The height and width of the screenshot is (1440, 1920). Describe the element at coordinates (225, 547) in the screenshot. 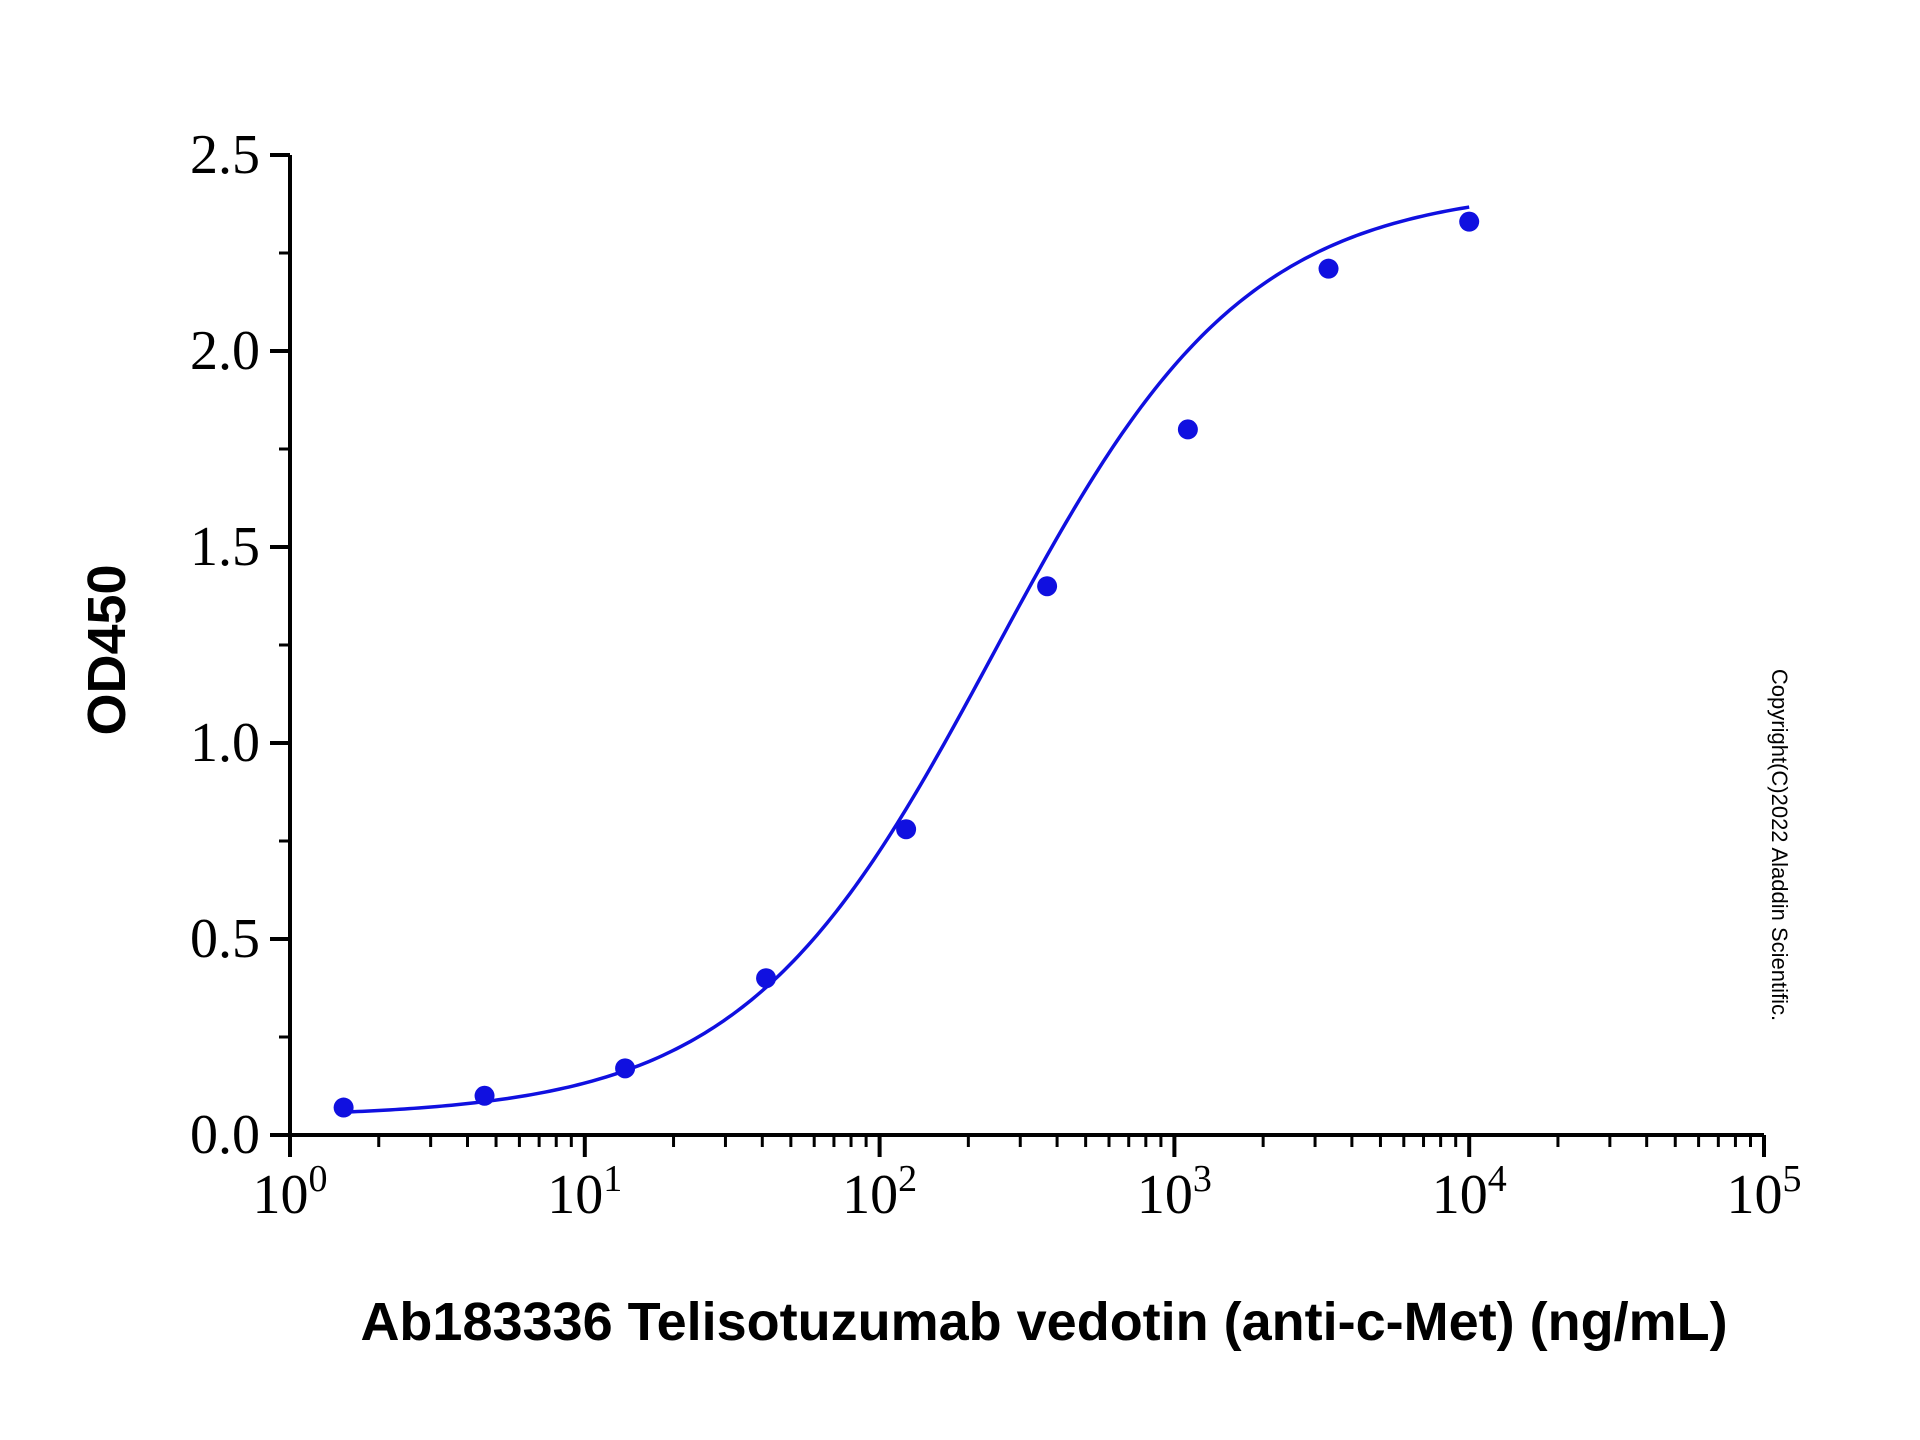

I see `y-tick-label: 1.5` at that location.